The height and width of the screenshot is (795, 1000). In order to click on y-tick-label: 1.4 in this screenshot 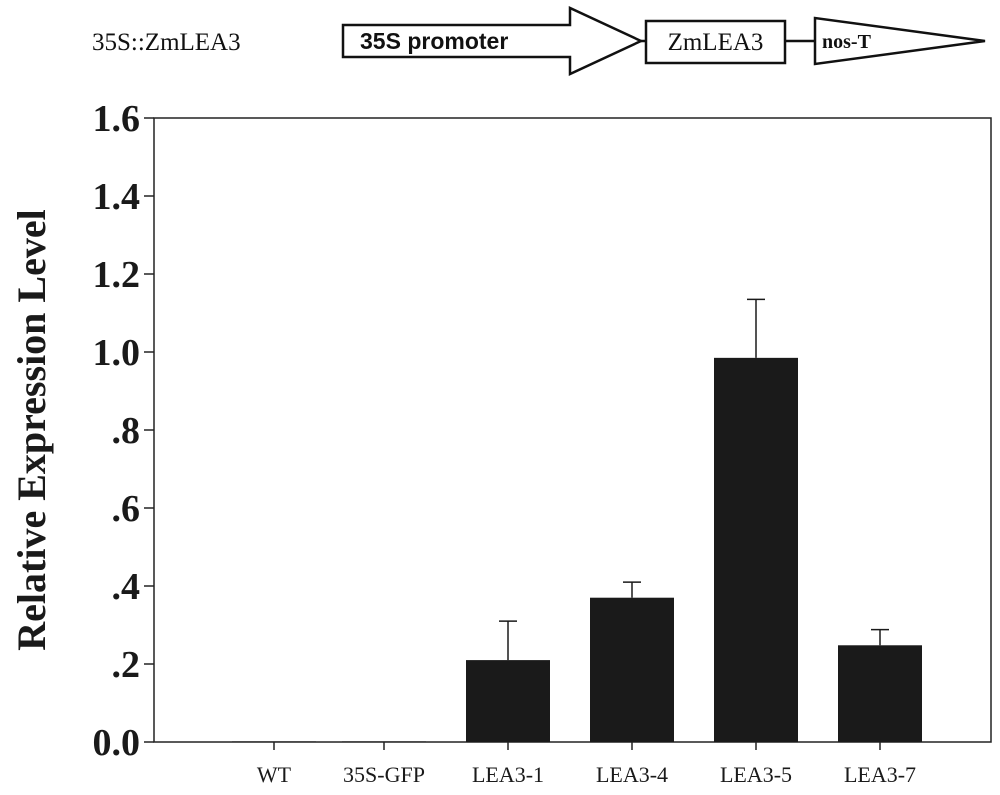, I will do `click(117, 197)`.